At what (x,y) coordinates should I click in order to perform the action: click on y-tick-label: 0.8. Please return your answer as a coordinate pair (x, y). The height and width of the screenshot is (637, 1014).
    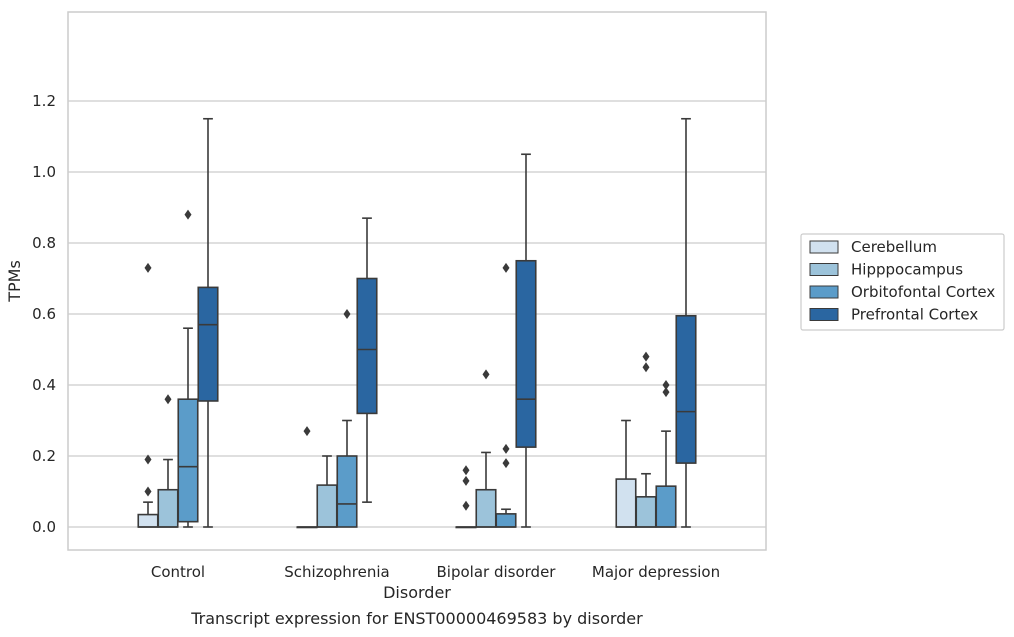
    Looking at the image, I should click on (44, 243).